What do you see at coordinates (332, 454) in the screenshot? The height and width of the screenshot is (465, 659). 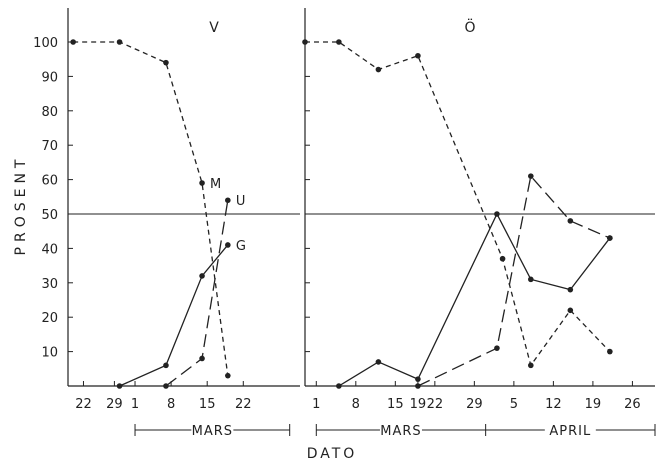 I see `x-axis-label: DATO` at bounding box center [332, 454].